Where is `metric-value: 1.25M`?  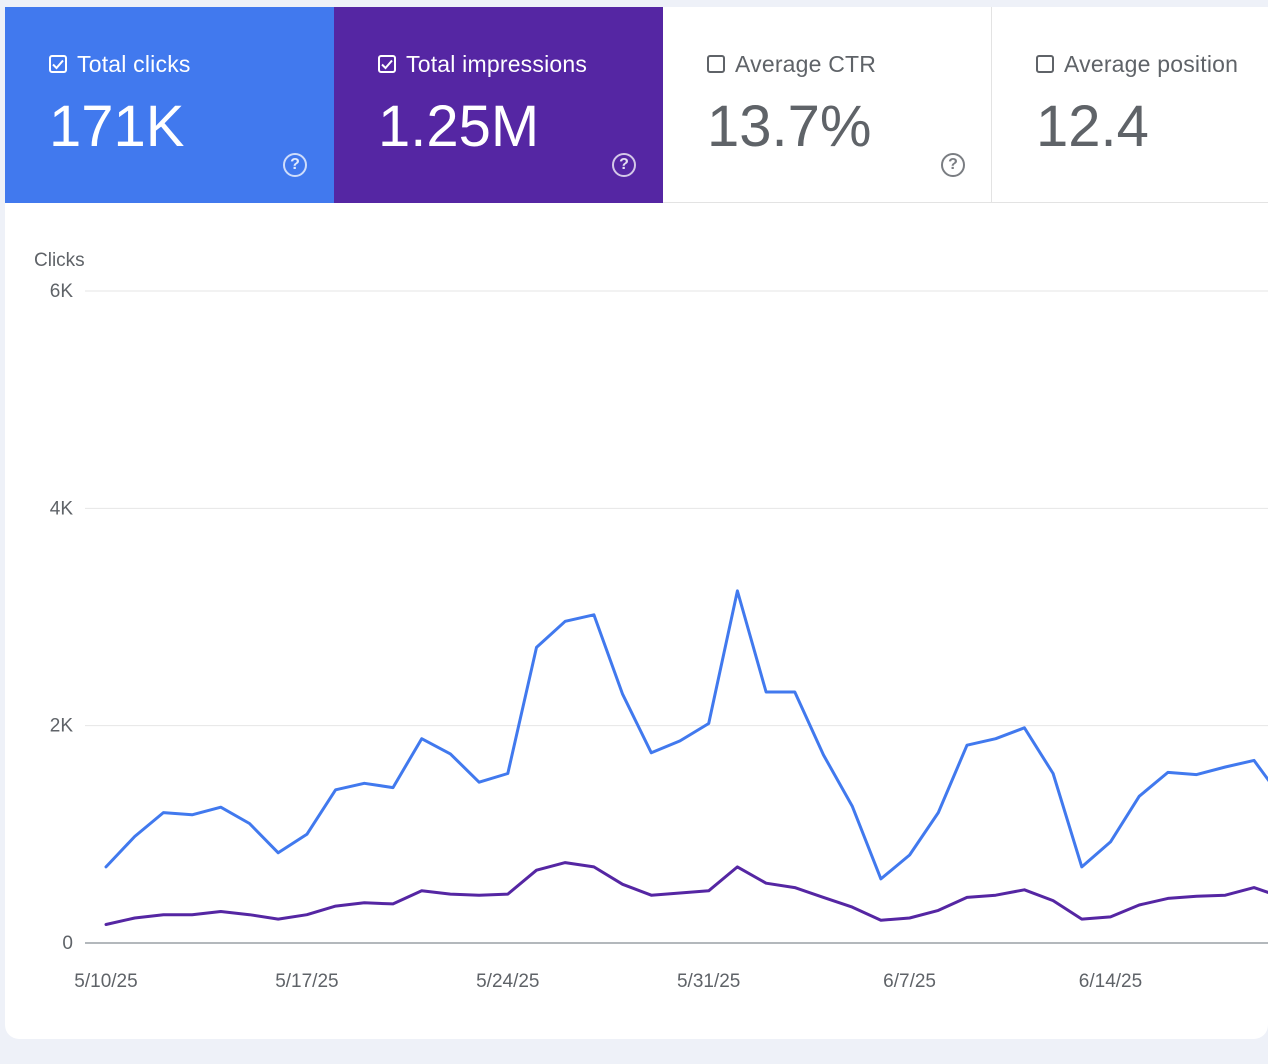
metric-value: 1.25M is located at coordinates (459, 126).